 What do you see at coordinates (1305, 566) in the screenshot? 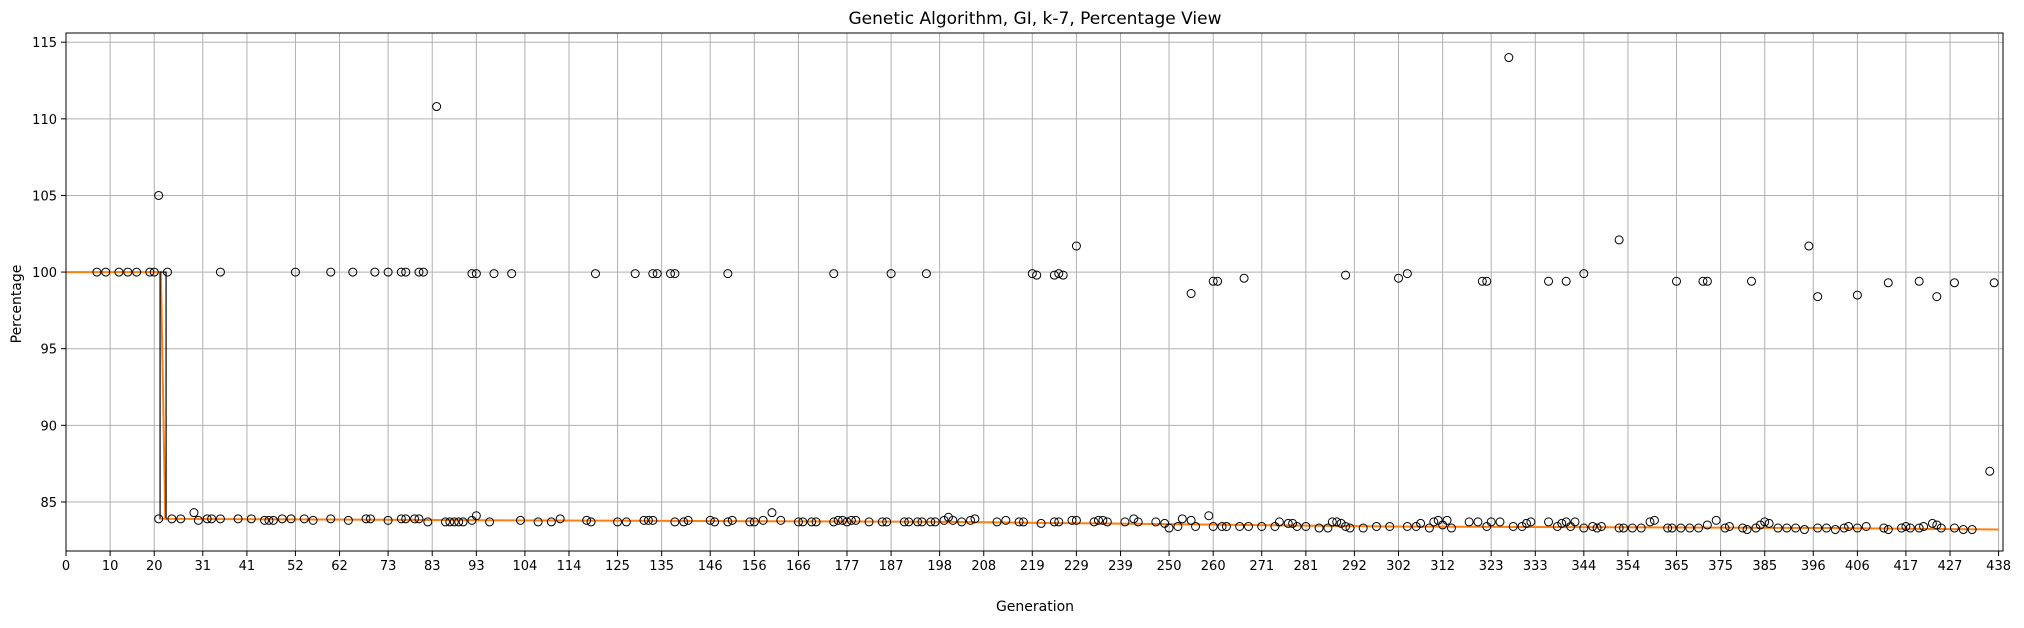
I see `x-tick-label: 281` at bounding box center [1305, 566].